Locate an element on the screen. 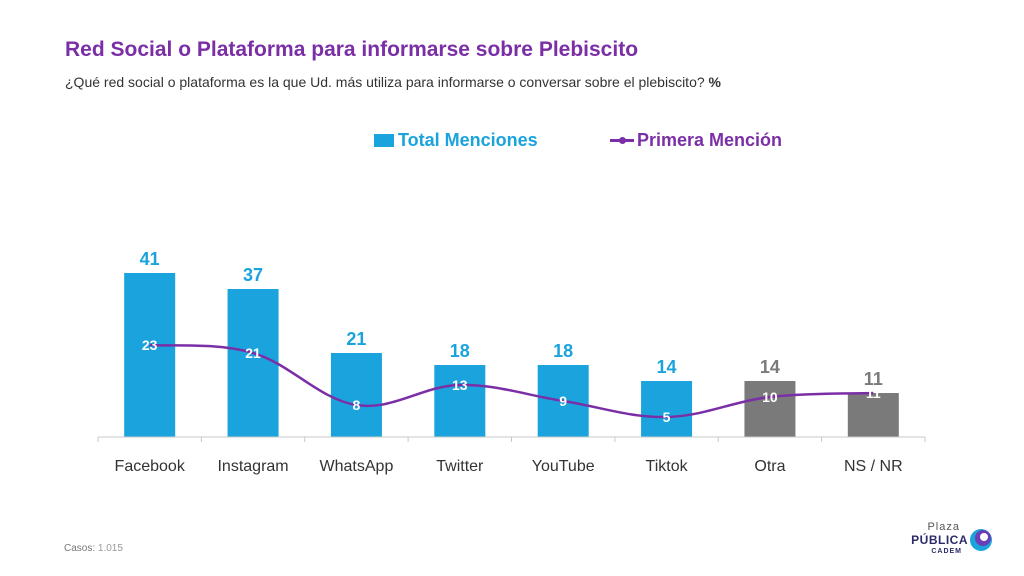 Image resolution: width=1024 pixels, height=576 pixels. bar-value-label-5: 14 is located at coordinates (667, 367).